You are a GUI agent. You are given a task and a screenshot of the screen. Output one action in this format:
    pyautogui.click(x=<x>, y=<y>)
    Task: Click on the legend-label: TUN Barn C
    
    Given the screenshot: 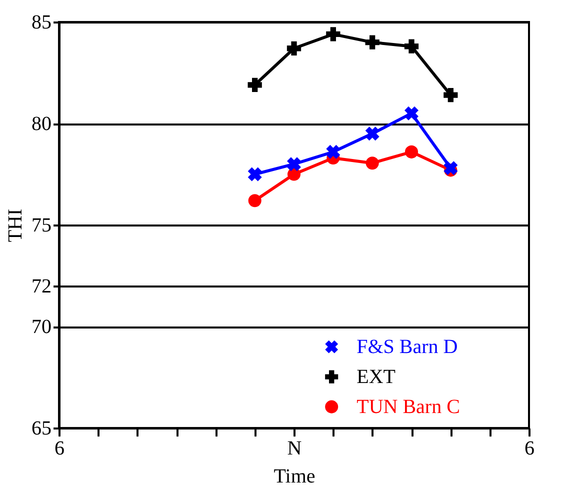 What is the action you would take?
    pyautogui.click(x=408, y=407)
    